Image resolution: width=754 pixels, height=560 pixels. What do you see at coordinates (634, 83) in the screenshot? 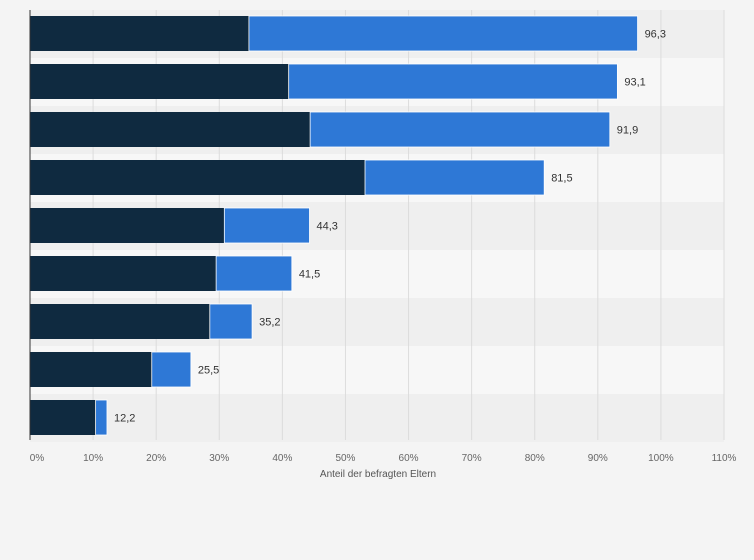
I see `bar-total-label: 93,1` at bounding box center [634, 83].